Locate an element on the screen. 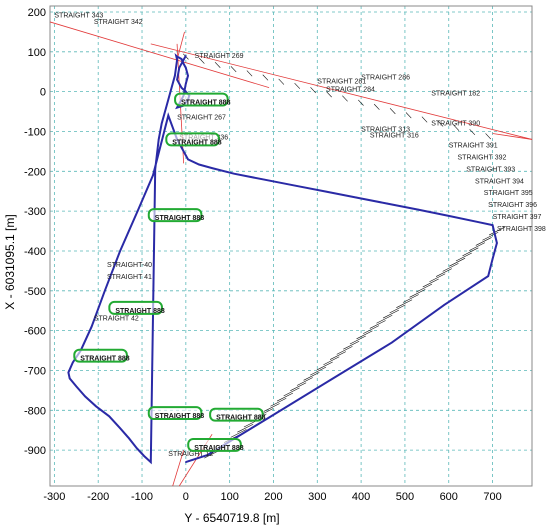 This screenshot has width=550, height=528. segment-label: STRAIGHT 396 is located at coordinates (512, 205).